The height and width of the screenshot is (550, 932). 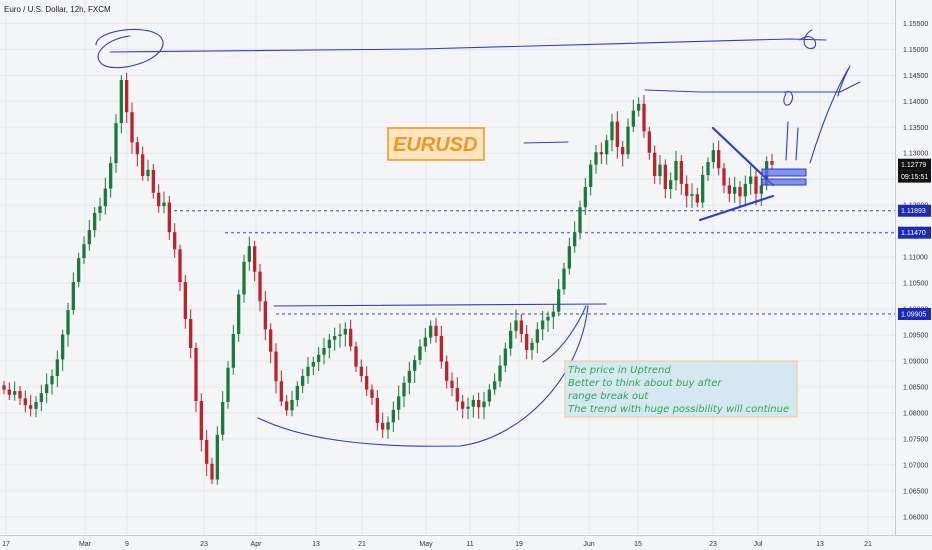 I want to click on price-tag-text: 1.11470, so click(x=913, y=233).